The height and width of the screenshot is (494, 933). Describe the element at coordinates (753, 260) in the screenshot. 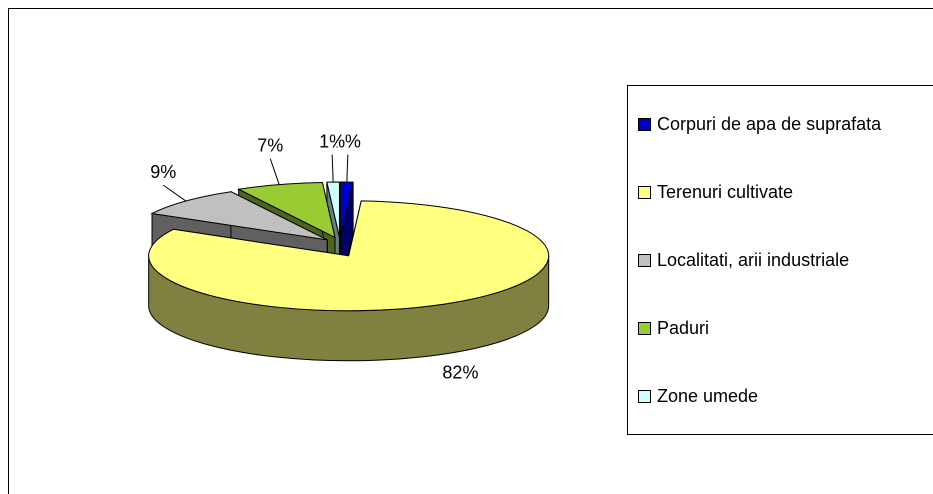

I see `legend-label: Localitati, arii industriale` at that location.